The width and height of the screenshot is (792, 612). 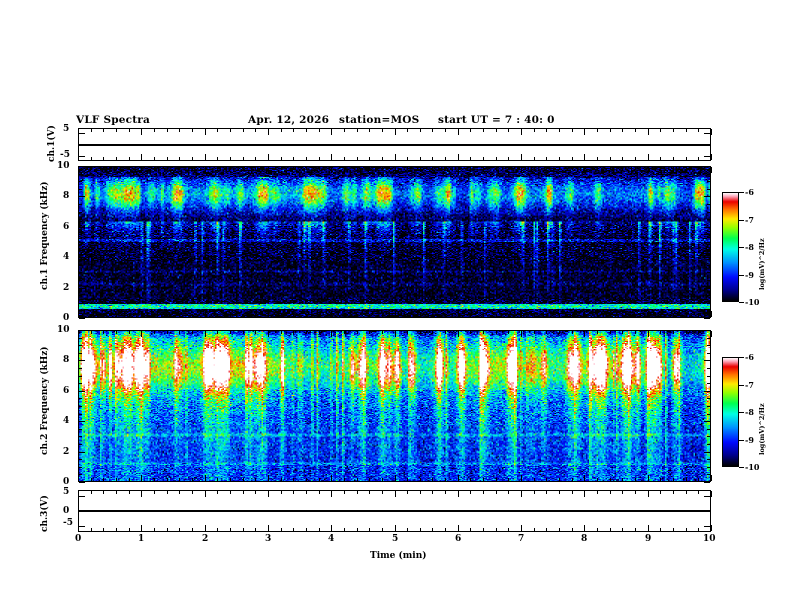 I want to click on ch2-colorbar, so click(x=730, y=412).